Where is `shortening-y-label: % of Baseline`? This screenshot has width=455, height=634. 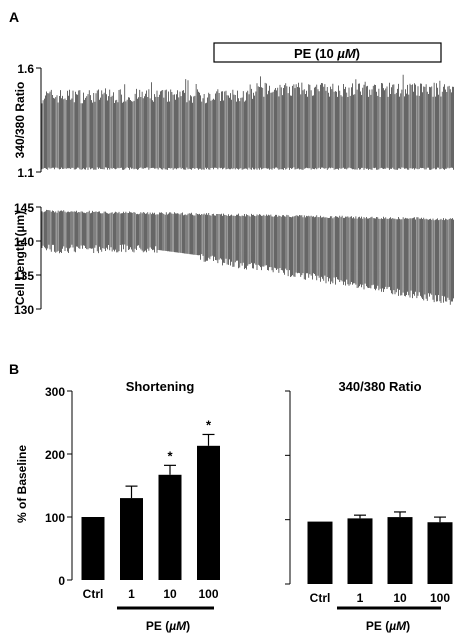
shortening-y-label: % of Baseline is located at coordinates (22, 484).